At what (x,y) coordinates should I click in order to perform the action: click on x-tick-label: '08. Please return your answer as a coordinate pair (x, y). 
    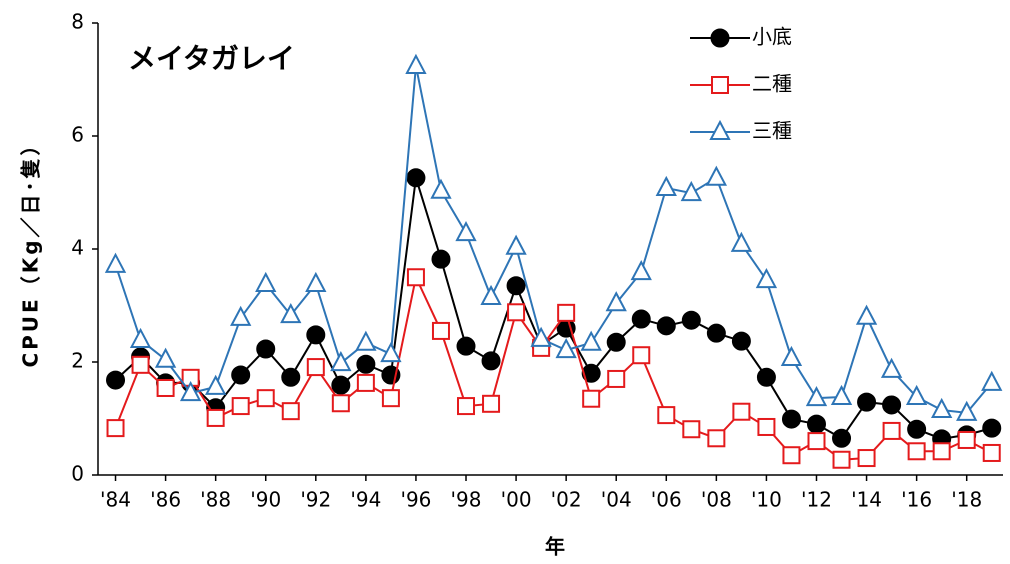
    Looking at the image, I should click on (716, 500).